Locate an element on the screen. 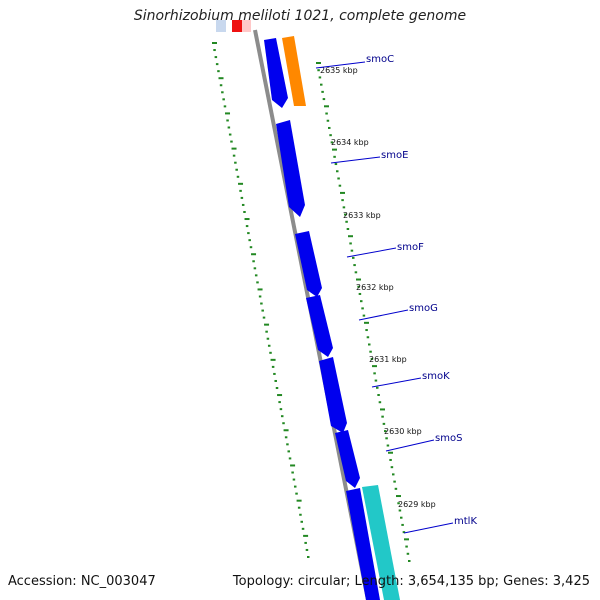  gene-arrow-smoE is located at coordinates (290, 168).